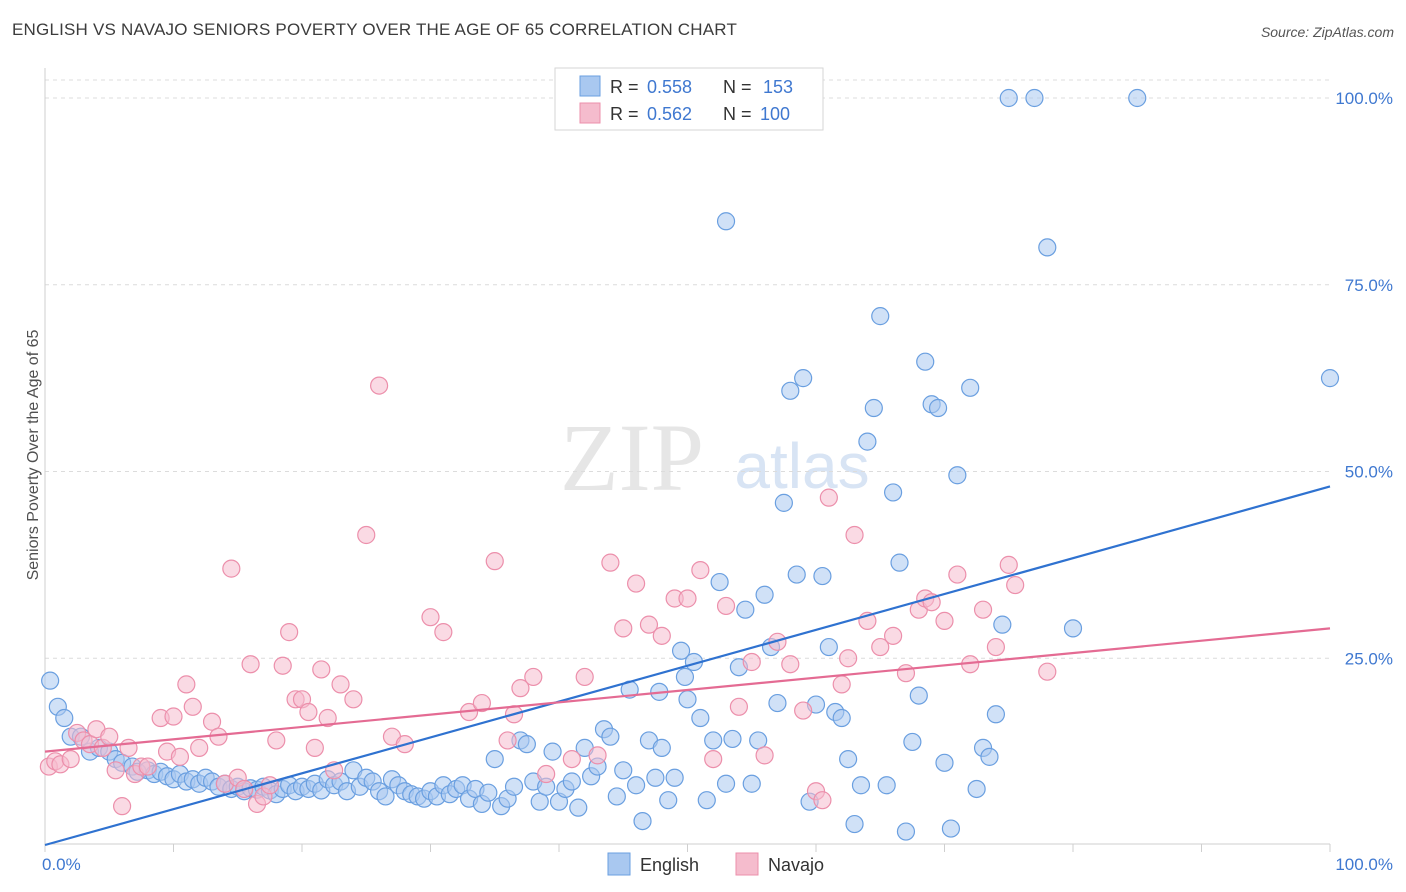 Image resolution: width=1406 pixels, height=892 pixels. Describe the element at coordinates (715, 864) in the screenshot. I see `series-legend: English Navajo` at that location.